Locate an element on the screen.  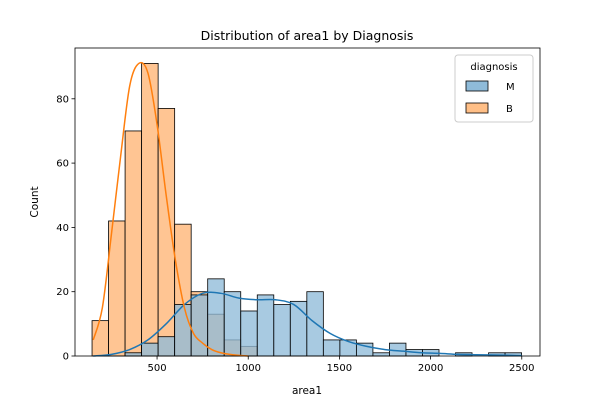
x-tick-label: 500 is located at coordinates (157, 368).